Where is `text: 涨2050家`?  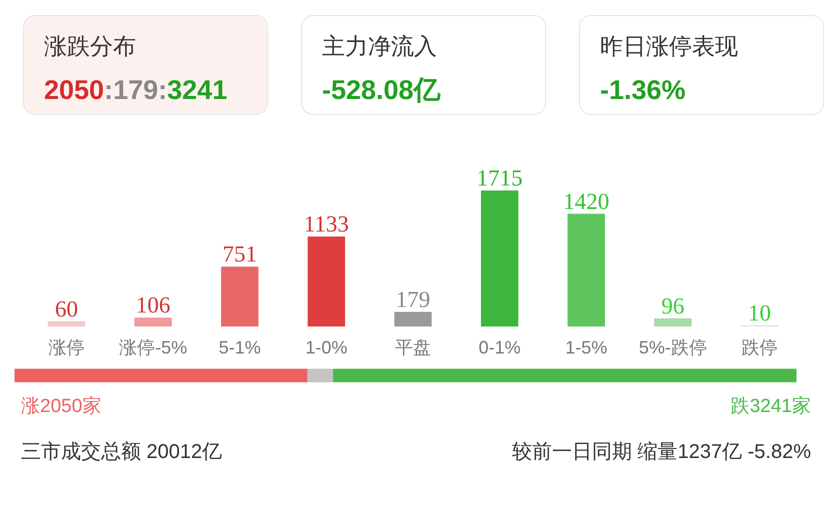 text: 涨2050家 is located at coordinates (61, 407).